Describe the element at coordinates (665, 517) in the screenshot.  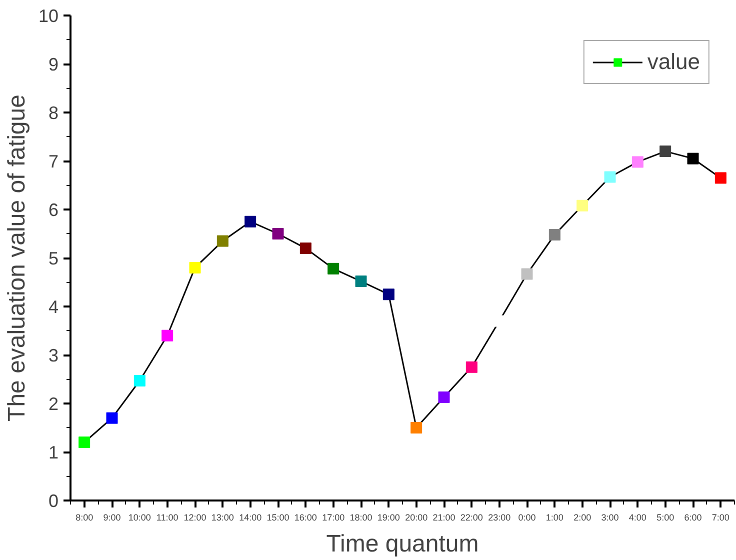
I see `x-tick-label: 5:00` at that location.